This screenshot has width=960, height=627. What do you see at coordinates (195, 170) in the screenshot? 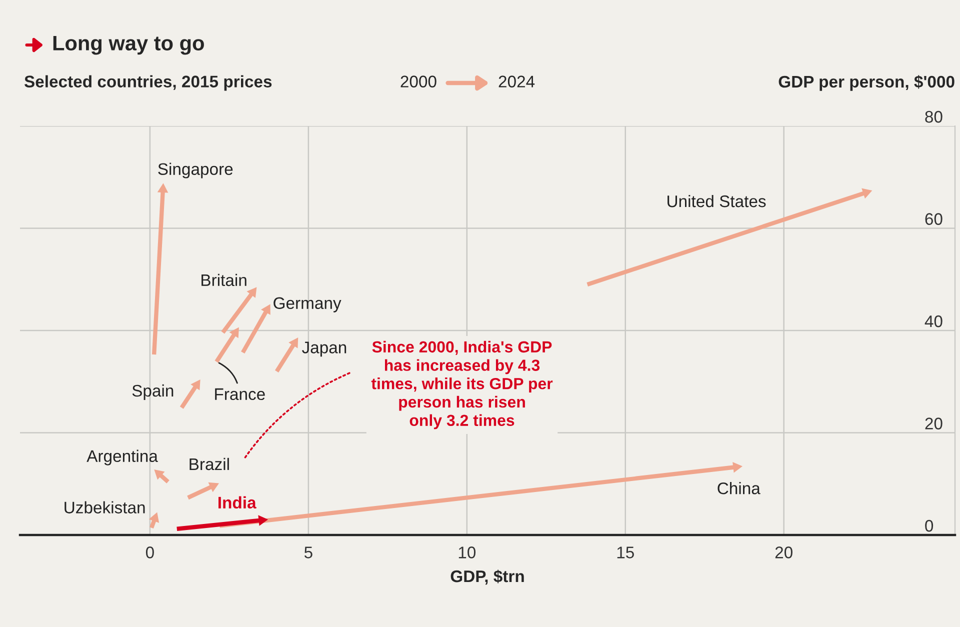
I see `series-label: Singapore` at bounding box center [195, 170].